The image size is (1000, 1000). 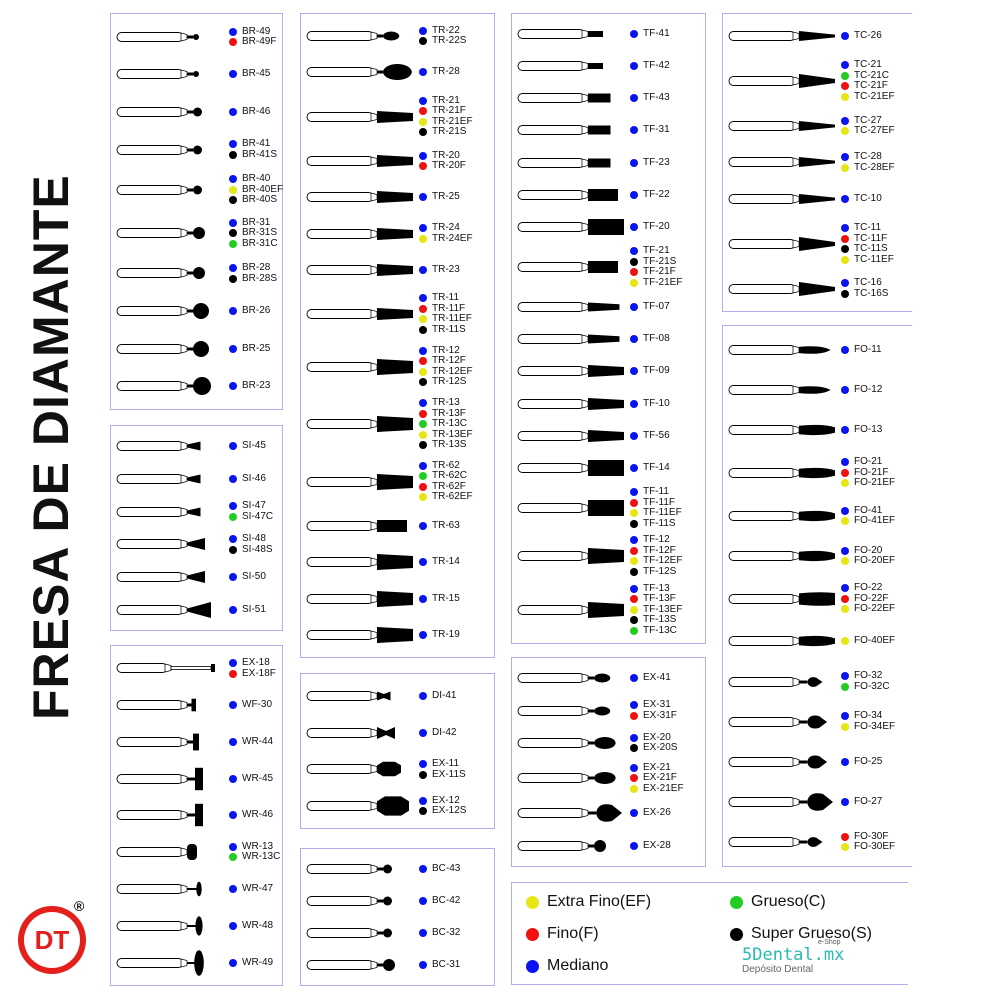 What do you see at coordinates (663, 282) in the screenshot?
I see `bur-code-text: TF-21EF` at bounding box center [663, 282].